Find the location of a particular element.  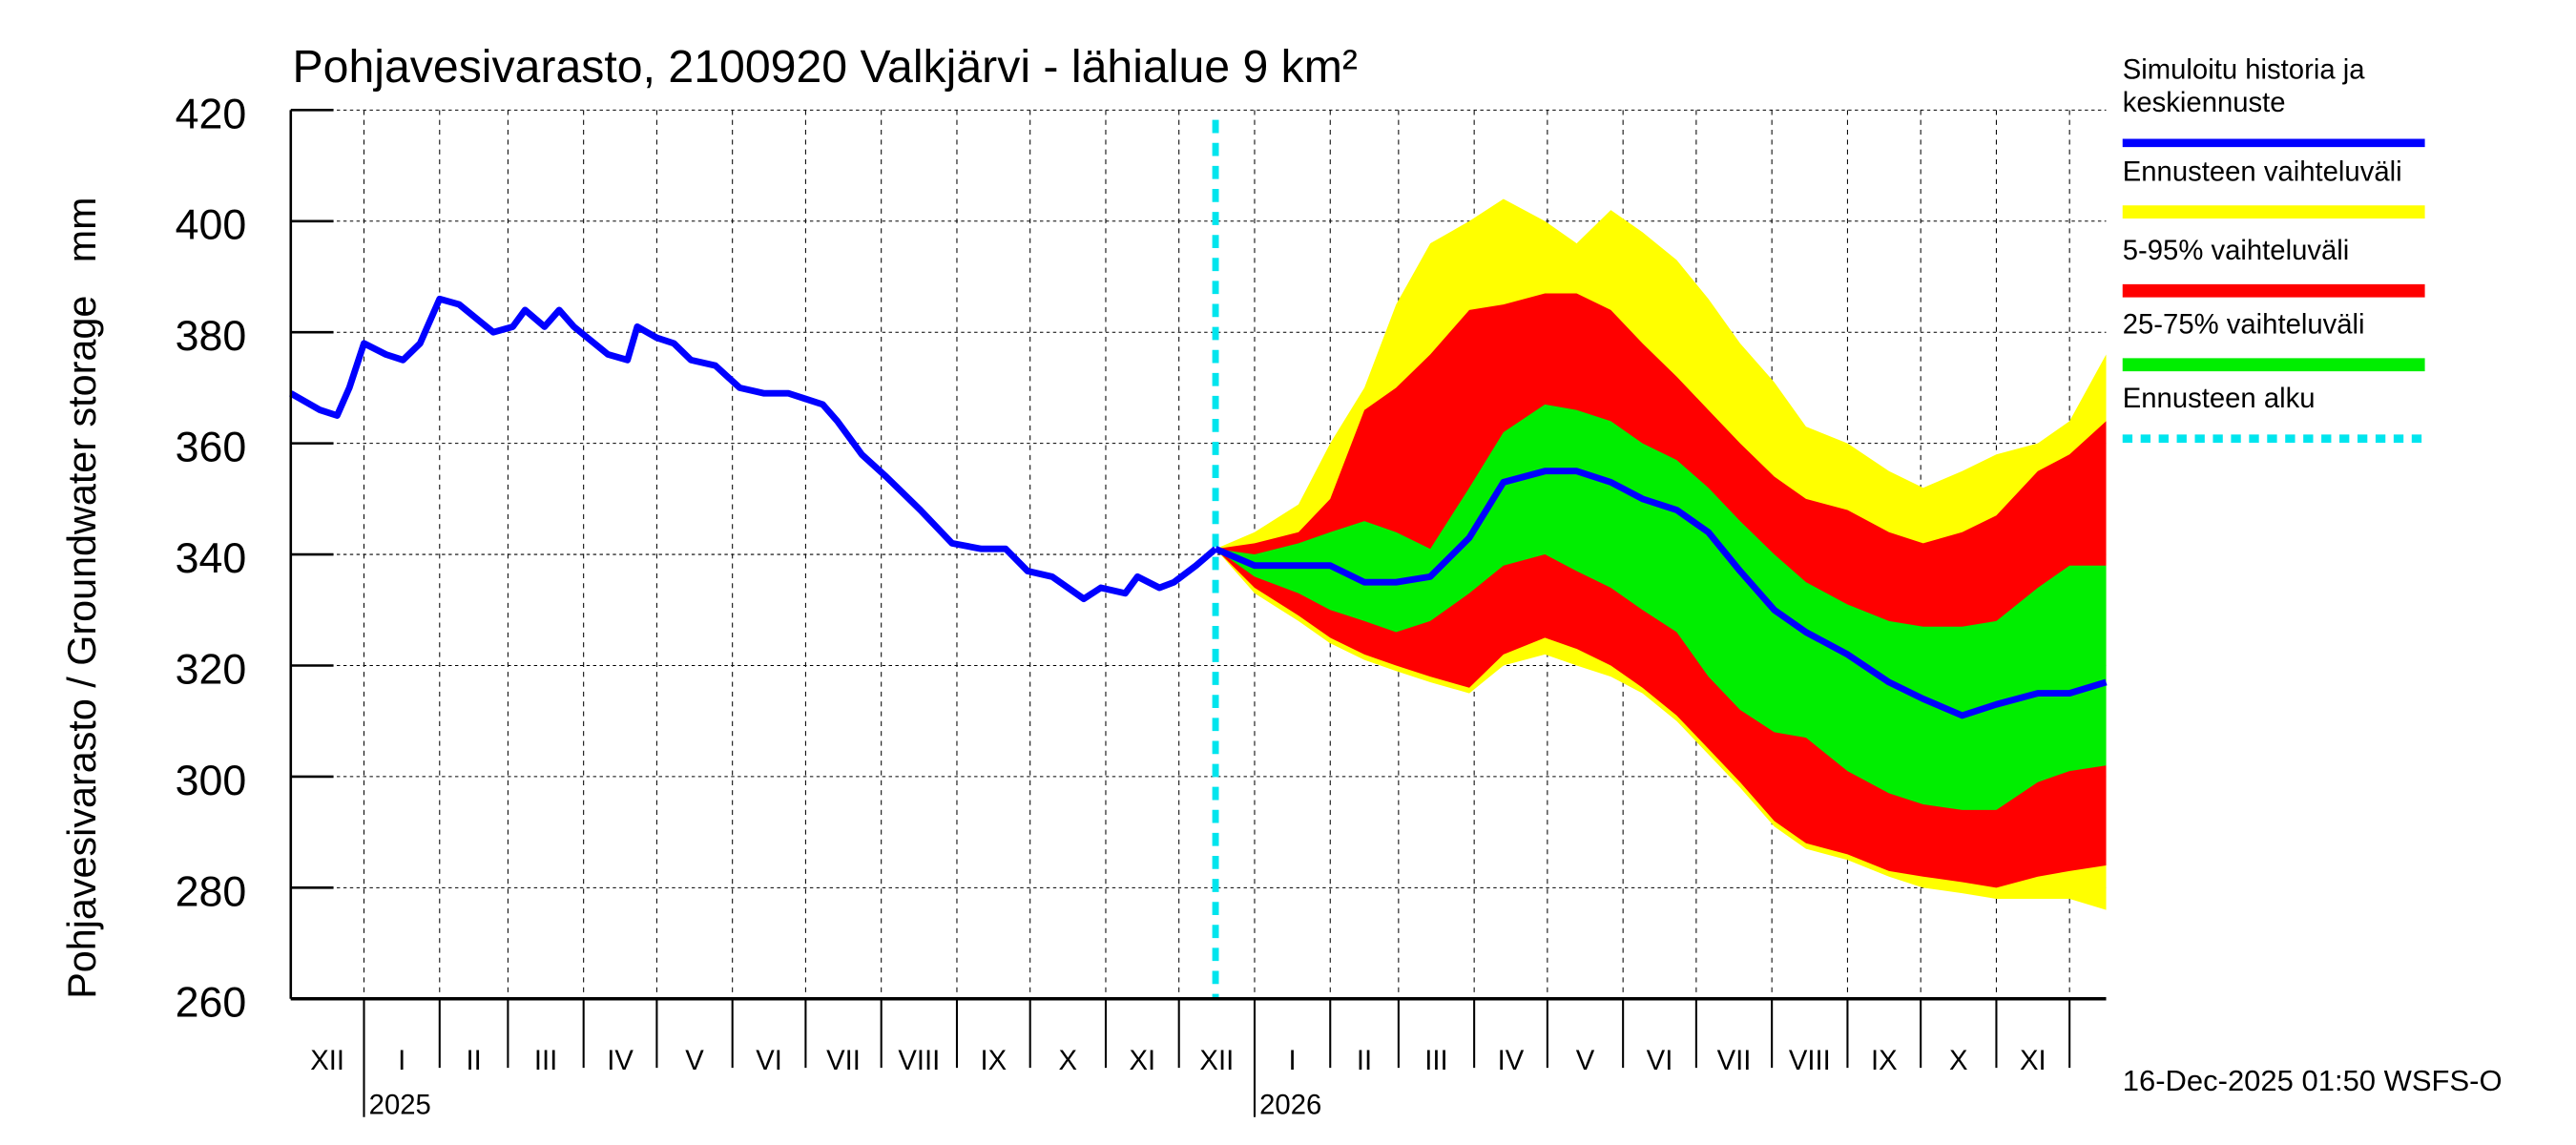

y-tick-label: 360 is located at coordinates (211, 447).